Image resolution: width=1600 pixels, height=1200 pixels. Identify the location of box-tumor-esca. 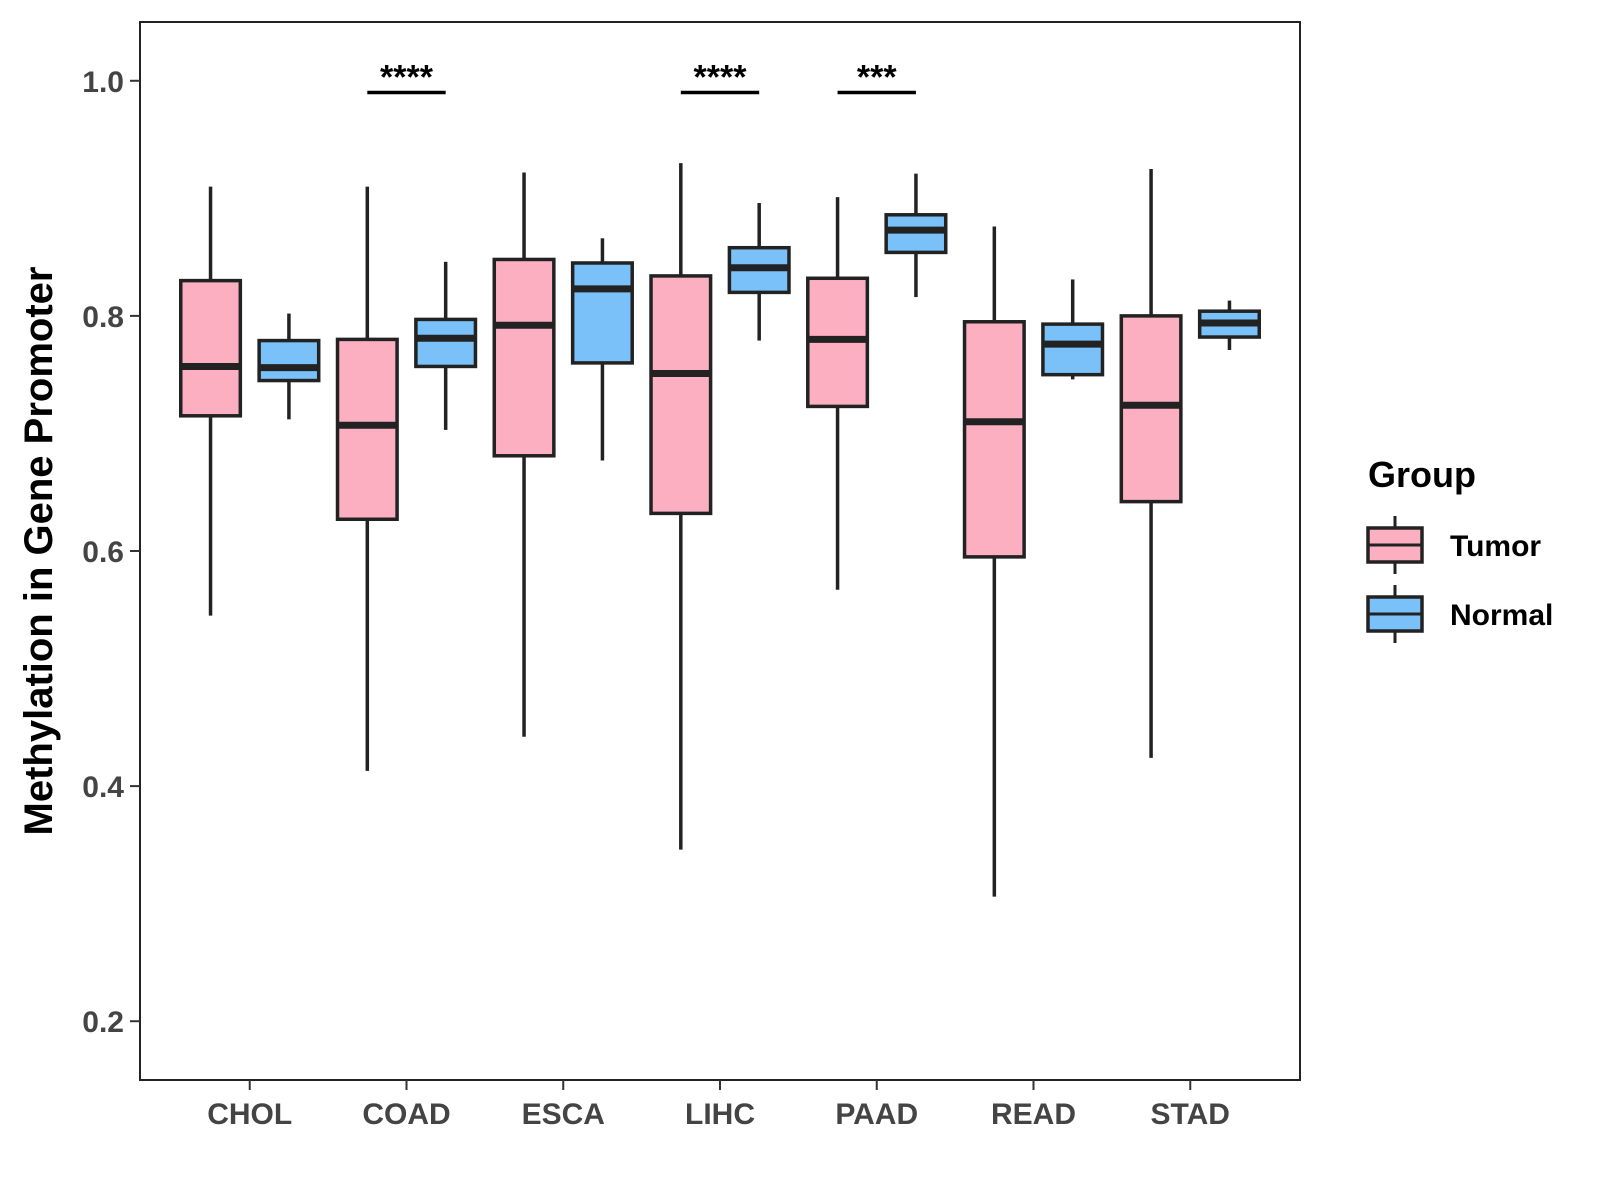
(524, 454).